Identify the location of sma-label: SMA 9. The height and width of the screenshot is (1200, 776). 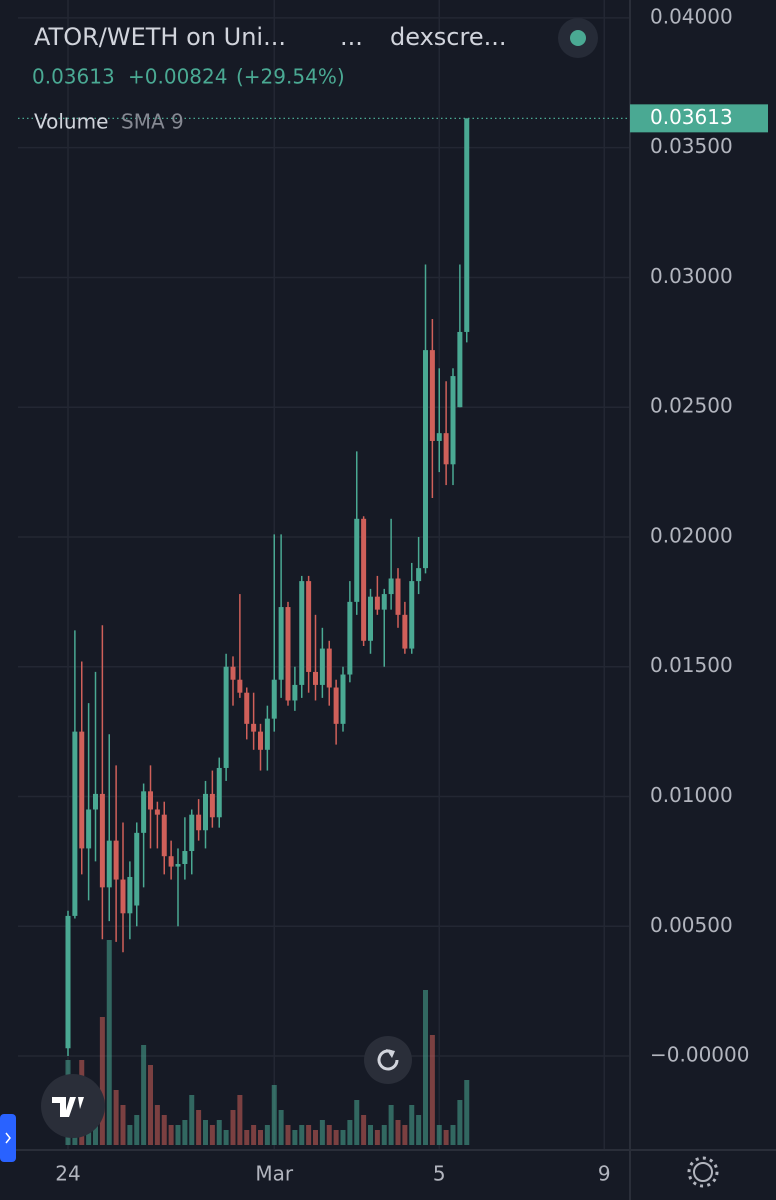
(152, 122).